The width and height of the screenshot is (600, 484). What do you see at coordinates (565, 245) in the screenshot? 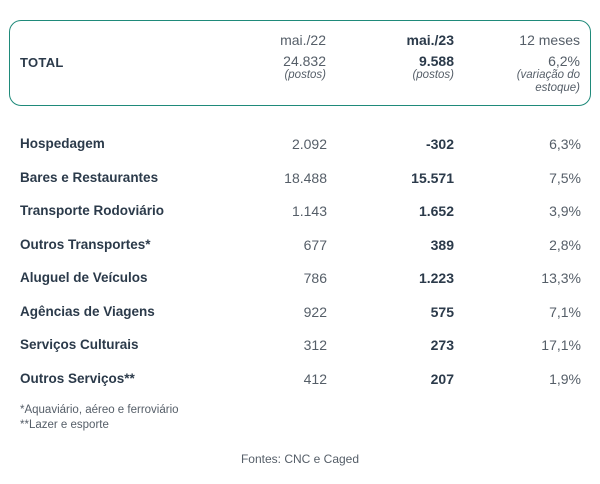
I see `row-12-months: 2,8%` at bounding box center [565, 245].